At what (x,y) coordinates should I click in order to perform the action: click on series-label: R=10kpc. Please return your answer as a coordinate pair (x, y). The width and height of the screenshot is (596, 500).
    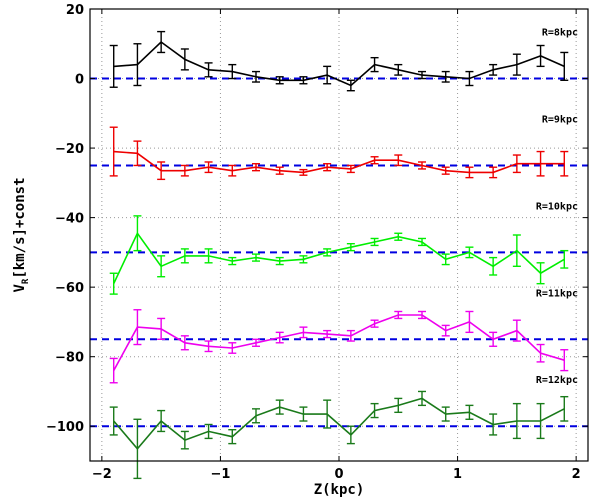
    Looking at the image, I should click on (557, 206).